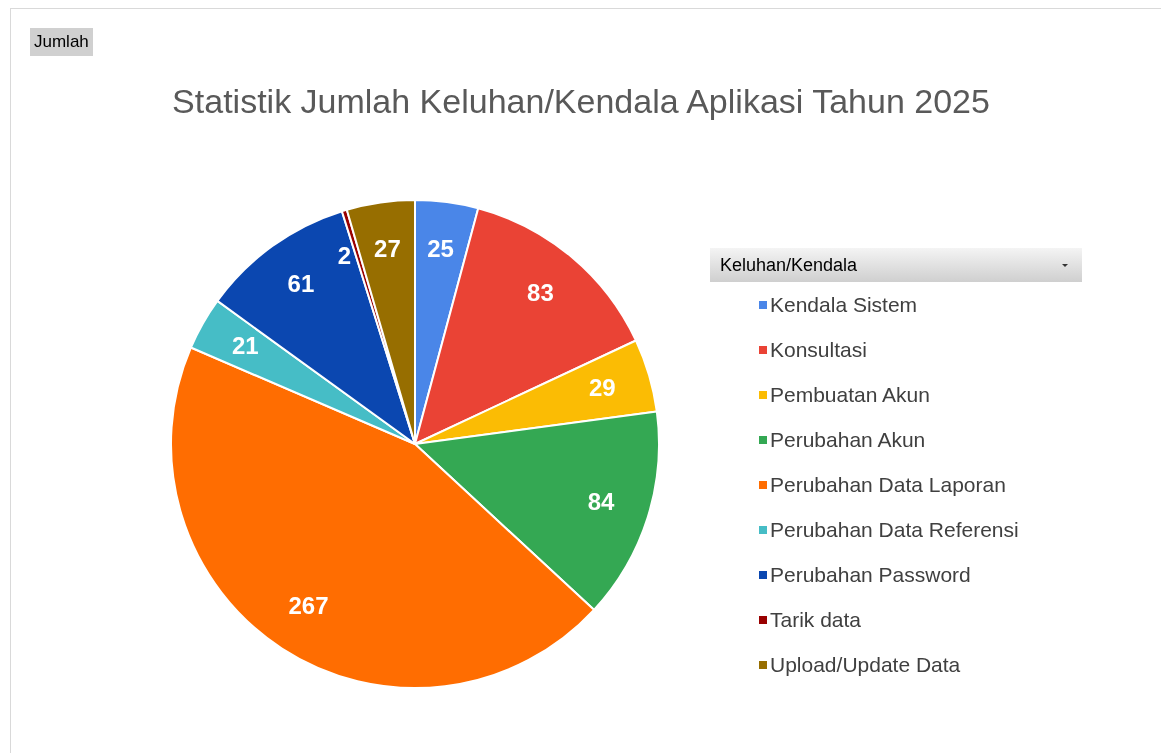 The width and height of the screenshot is (1162, 753). I want to click on data-label: 83, so click(540, 293).